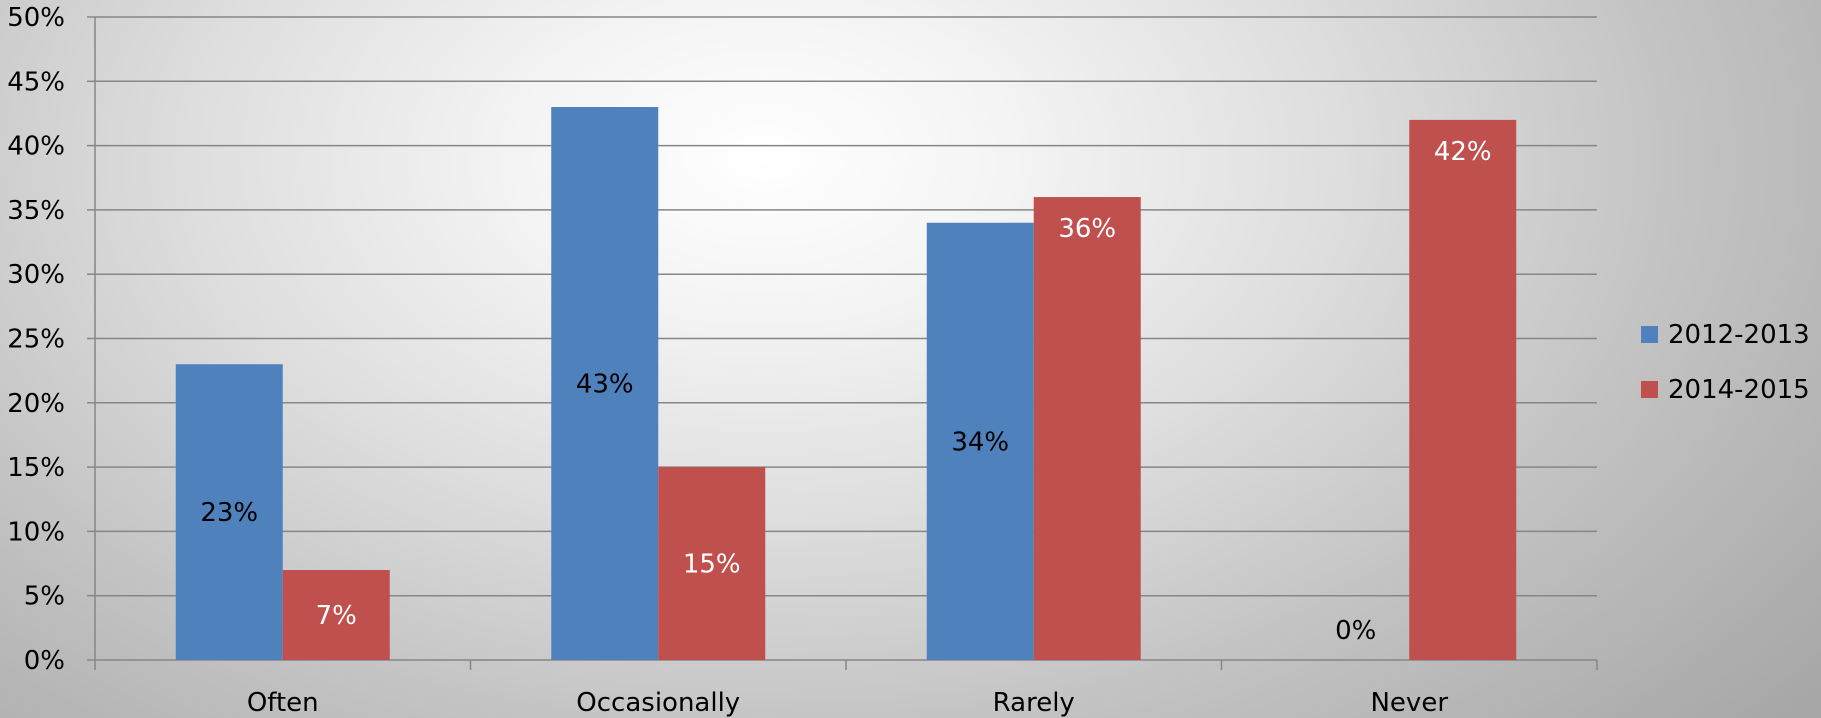  What do you see at coordinates (1087, 229) in the screenshot?
I see `data-label: 36%` at bounding box center [1087, 229].